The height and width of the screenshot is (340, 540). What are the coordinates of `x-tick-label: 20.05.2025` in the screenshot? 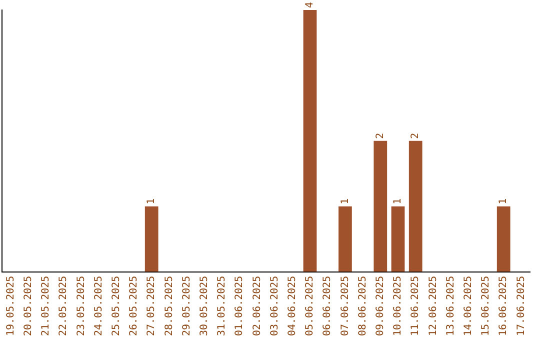 It's located at (28, 306).